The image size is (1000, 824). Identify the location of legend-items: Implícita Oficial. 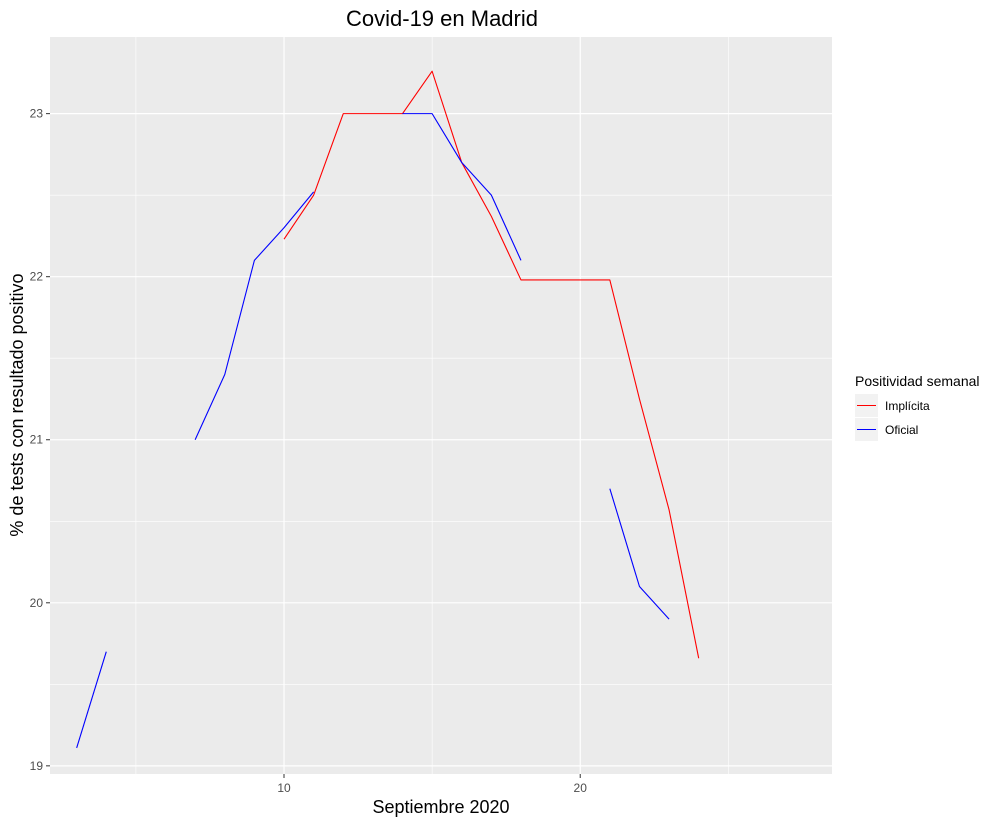
(892, 417).